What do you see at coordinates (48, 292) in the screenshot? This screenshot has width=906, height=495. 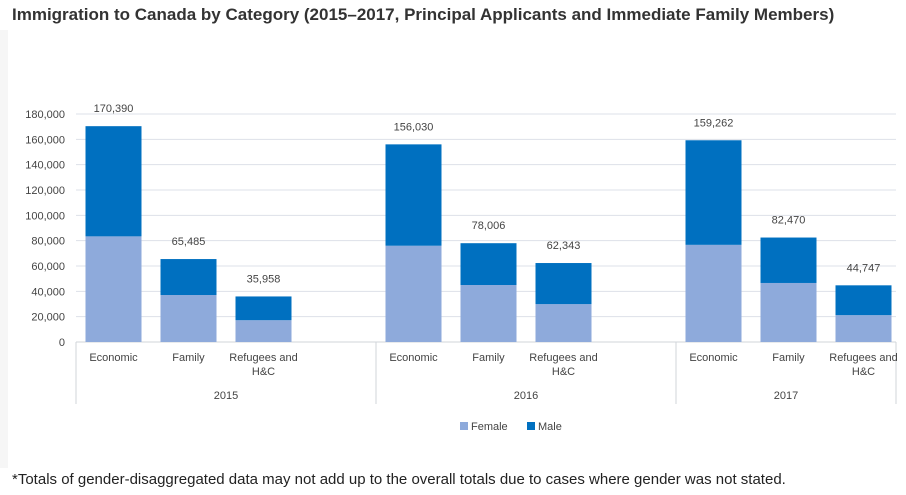 I see `y-tick-label: 40,000` at bounding box center [48, 292].